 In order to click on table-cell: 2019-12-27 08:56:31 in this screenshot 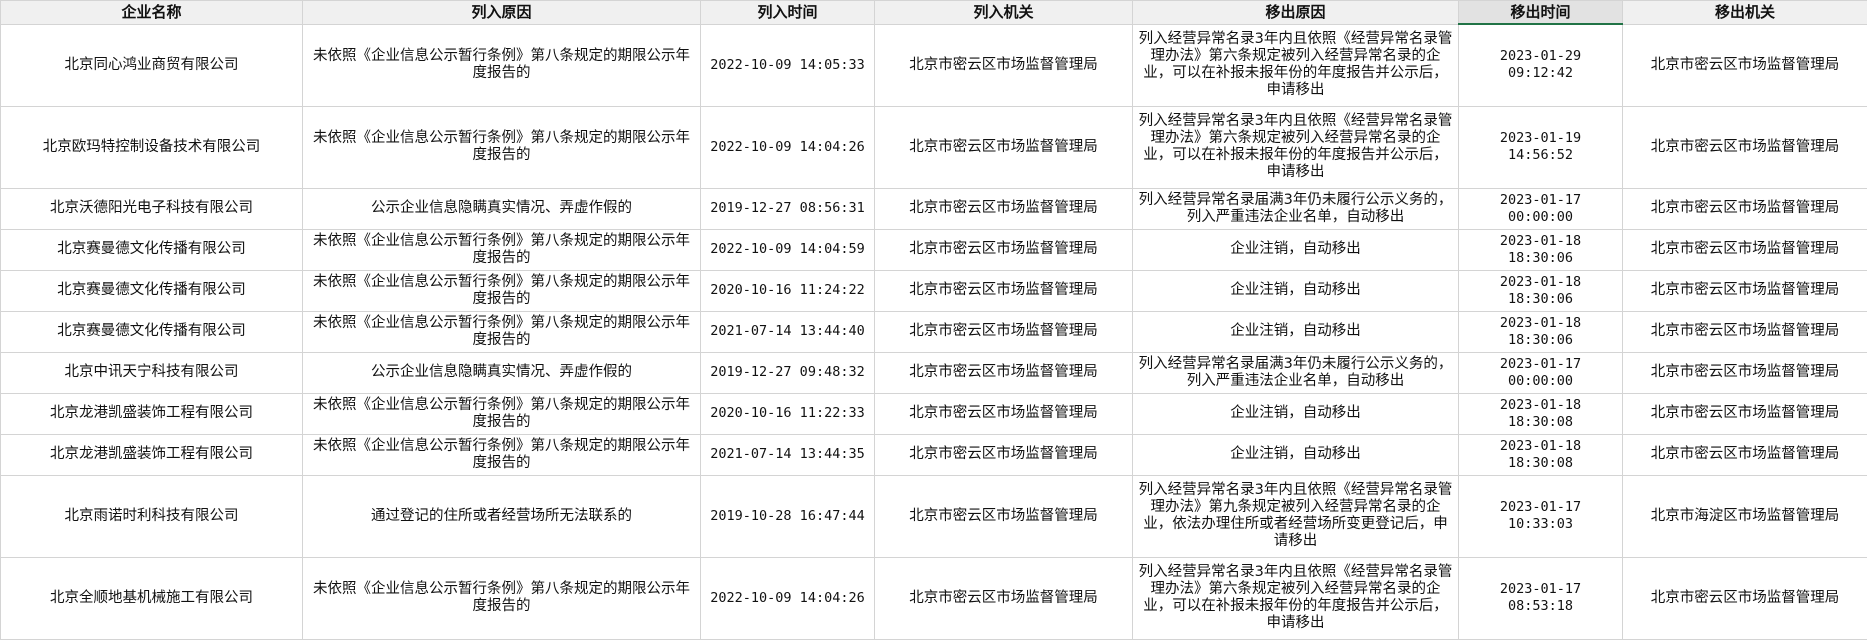, I will do `click(787, 208)`.